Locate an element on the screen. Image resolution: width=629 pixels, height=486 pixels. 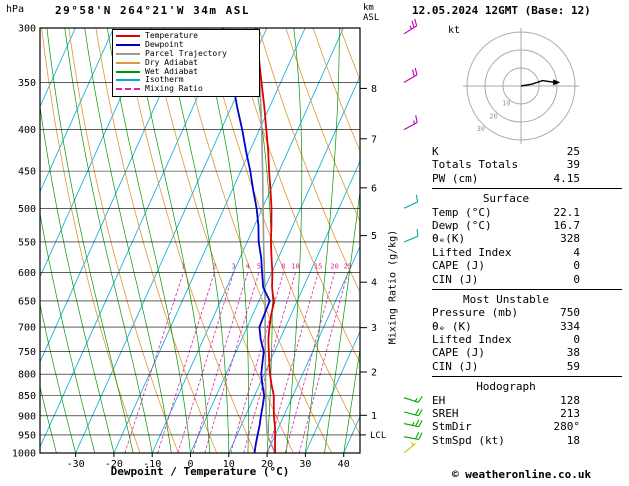
legend-item-temperature: Temperature is located at coordinates (186, 36).